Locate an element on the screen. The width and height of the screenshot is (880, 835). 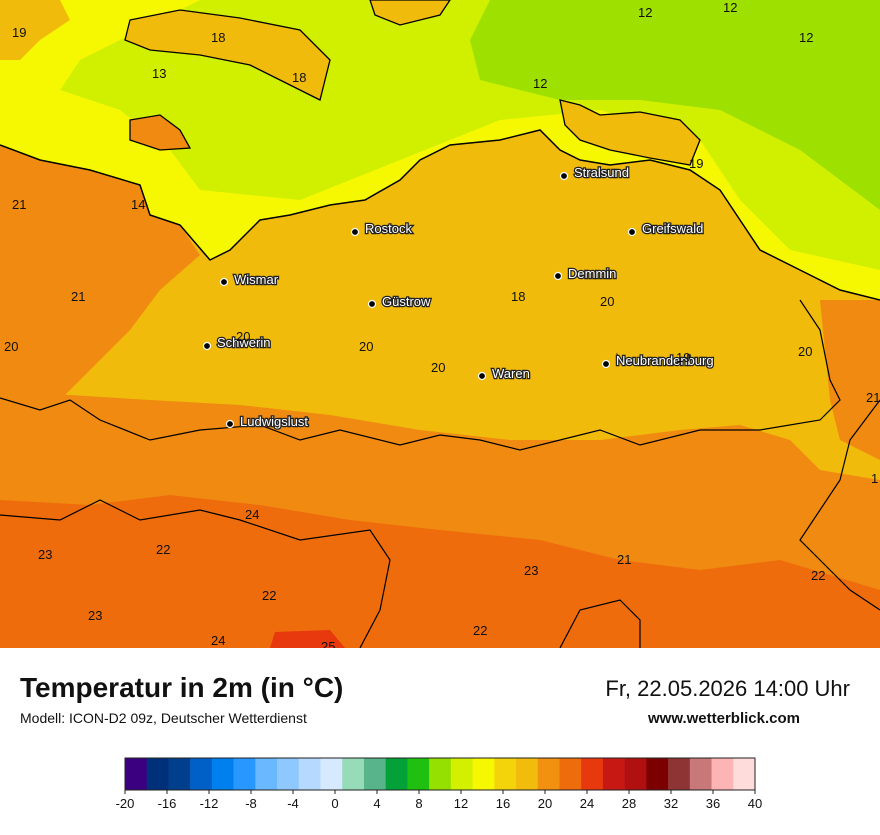
city-guestrow: Güstrow is located at coordinates (399, 301).